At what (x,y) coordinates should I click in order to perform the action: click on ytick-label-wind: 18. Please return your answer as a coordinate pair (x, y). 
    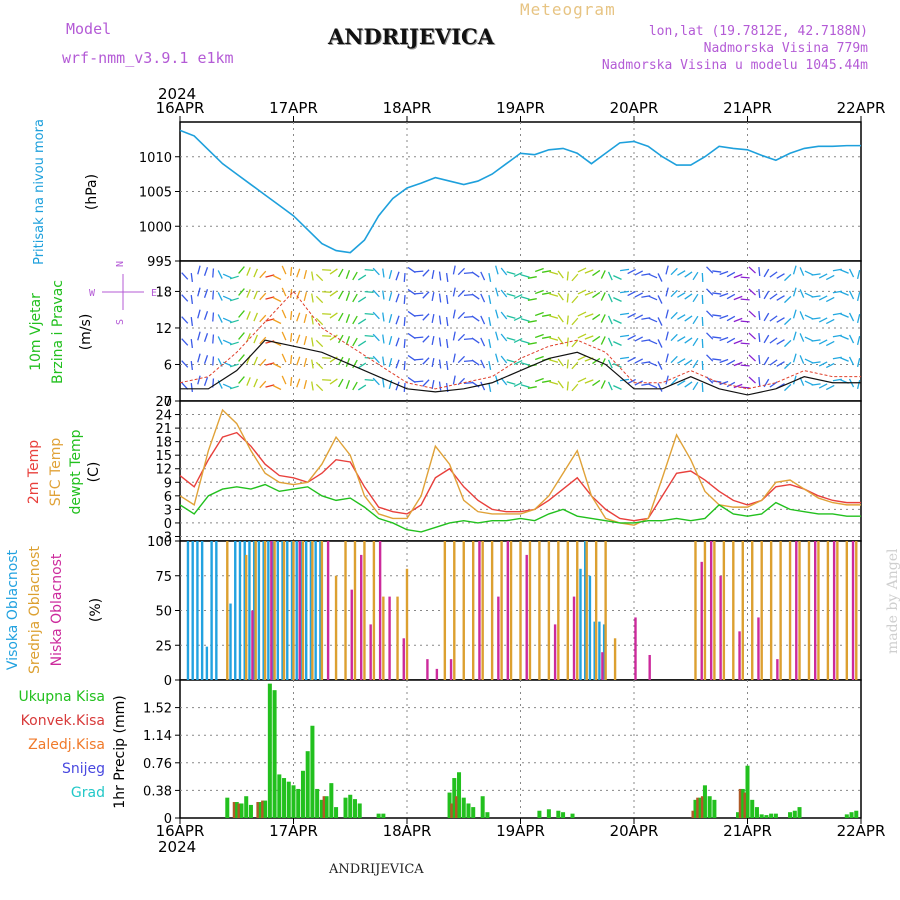
    Looking at the image, I should click on (163, 292).